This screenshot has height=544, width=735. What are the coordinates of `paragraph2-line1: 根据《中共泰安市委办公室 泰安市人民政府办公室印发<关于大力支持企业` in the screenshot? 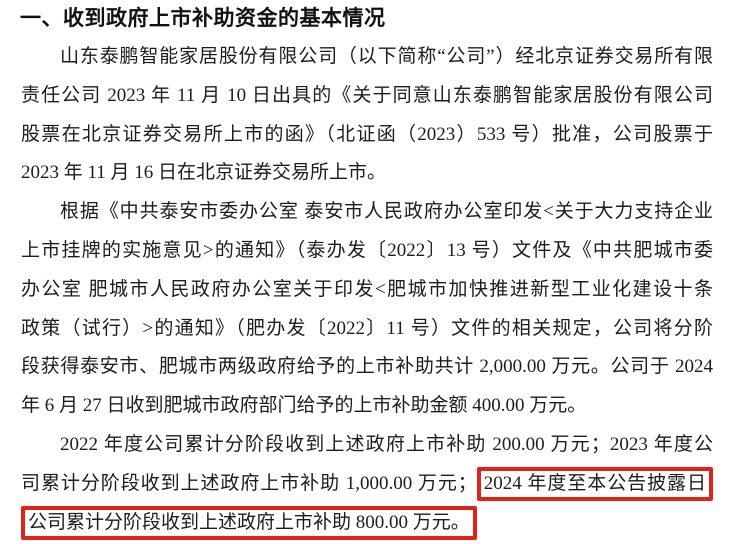 It's located at (386, 211).